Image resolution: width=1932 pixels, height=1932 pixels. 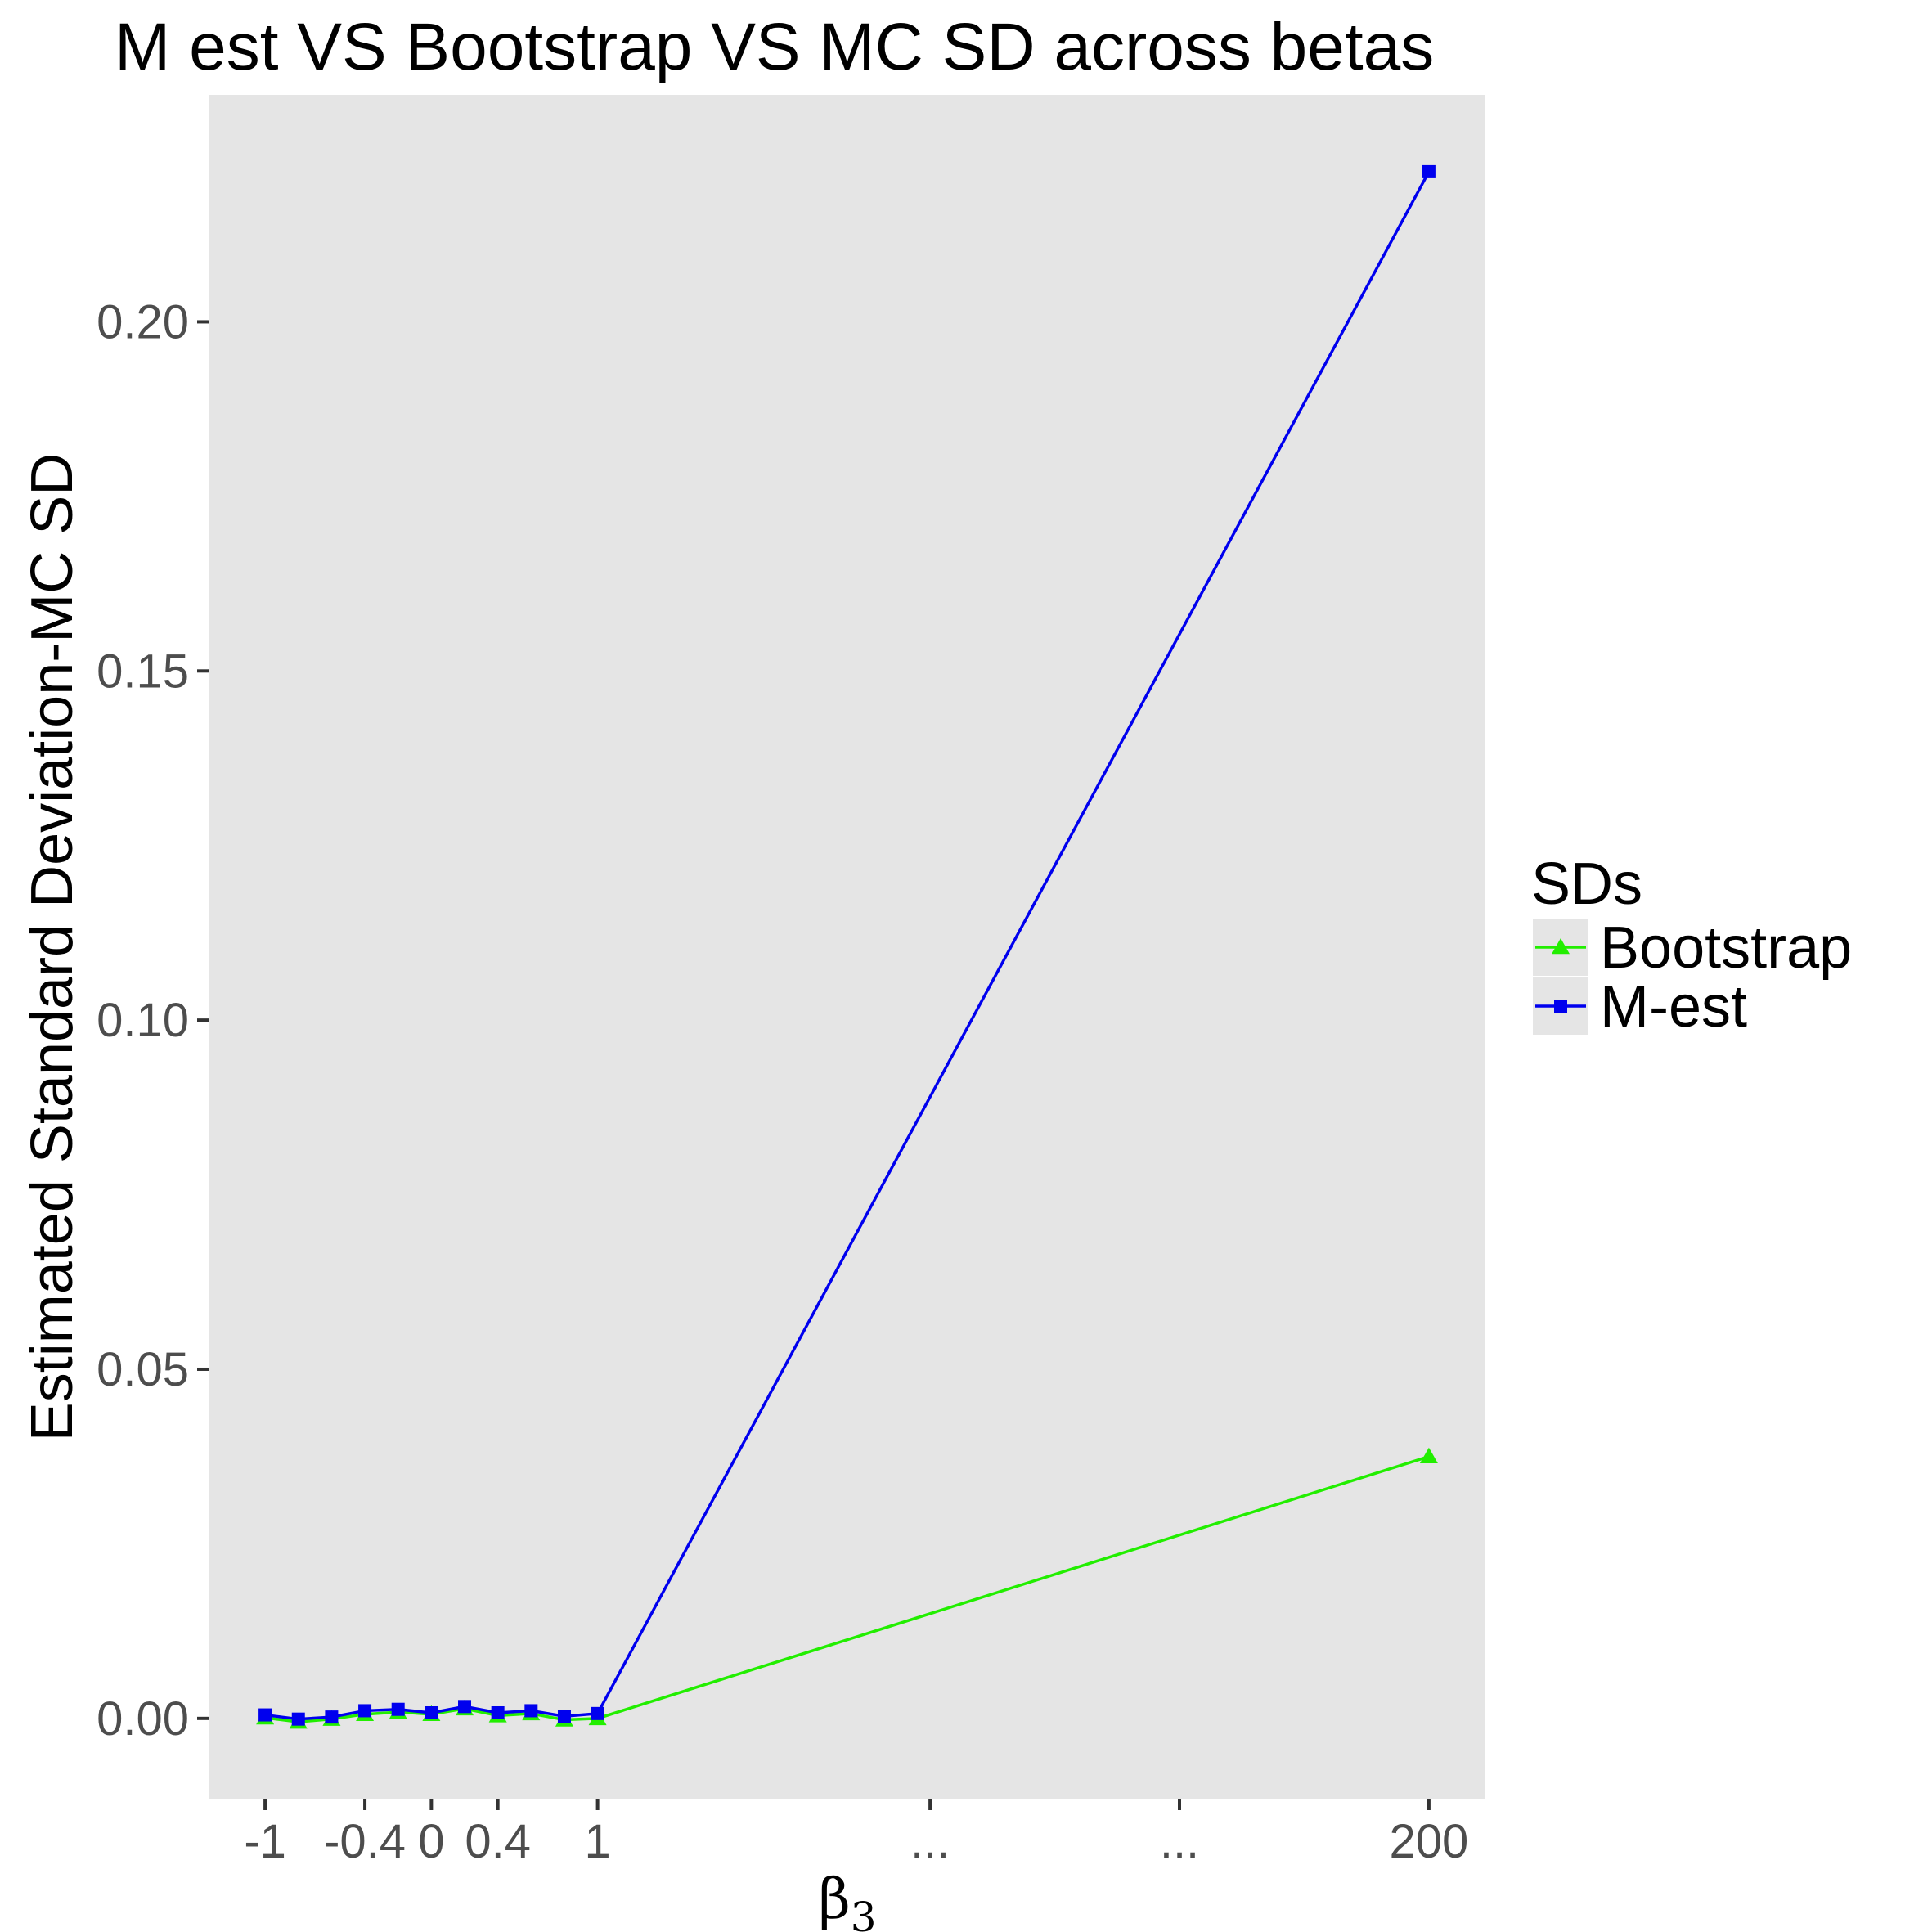 I want to click on x-tick-label: -0.4, so click(x=365, y=1842).